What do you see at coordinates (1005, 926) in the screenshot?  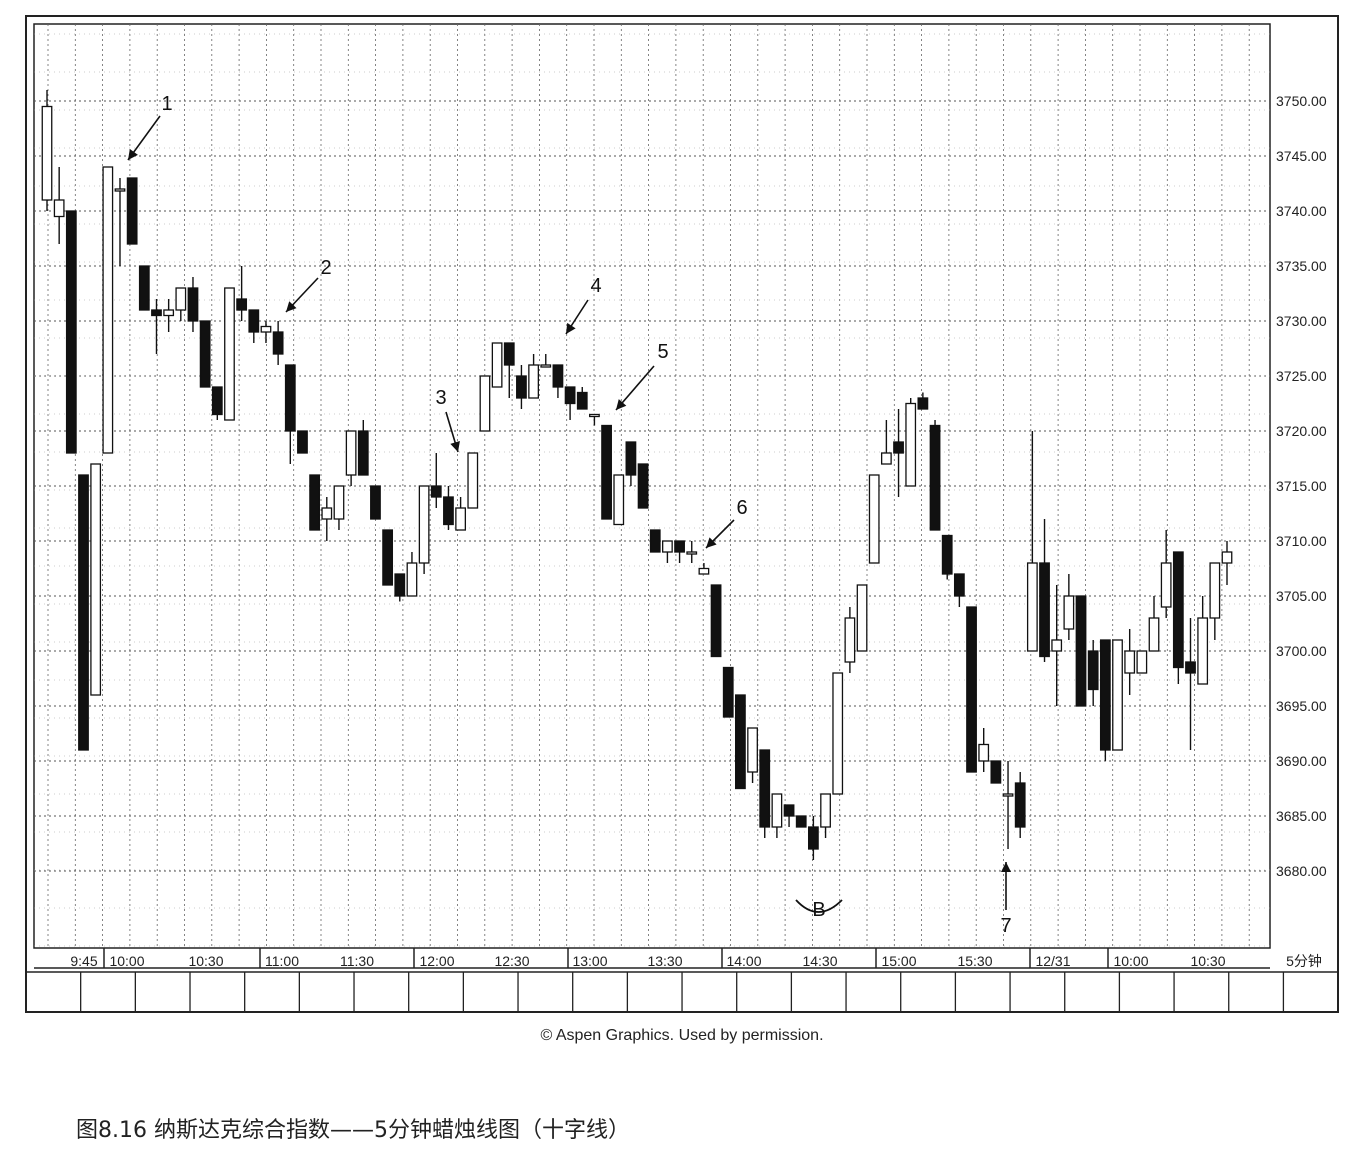 I see `annotation-label: 7` at bounding box center [1005, 926].